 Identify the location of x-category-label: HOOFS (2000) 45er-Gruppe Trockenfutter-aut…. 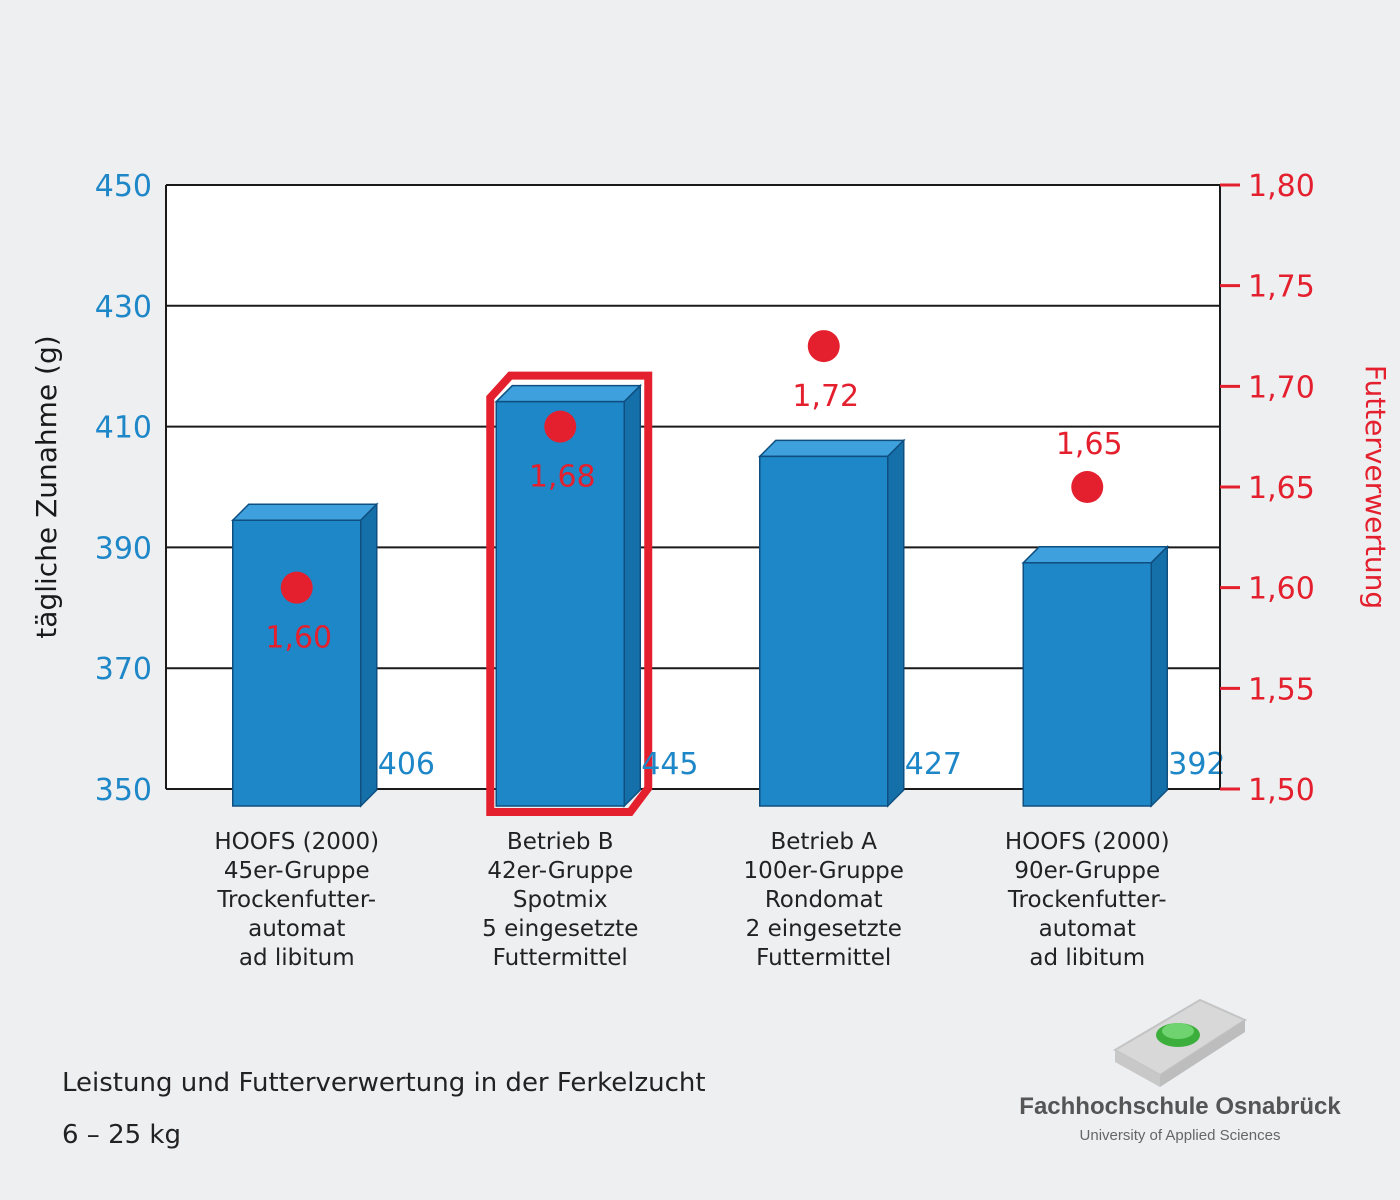
(297, 900).